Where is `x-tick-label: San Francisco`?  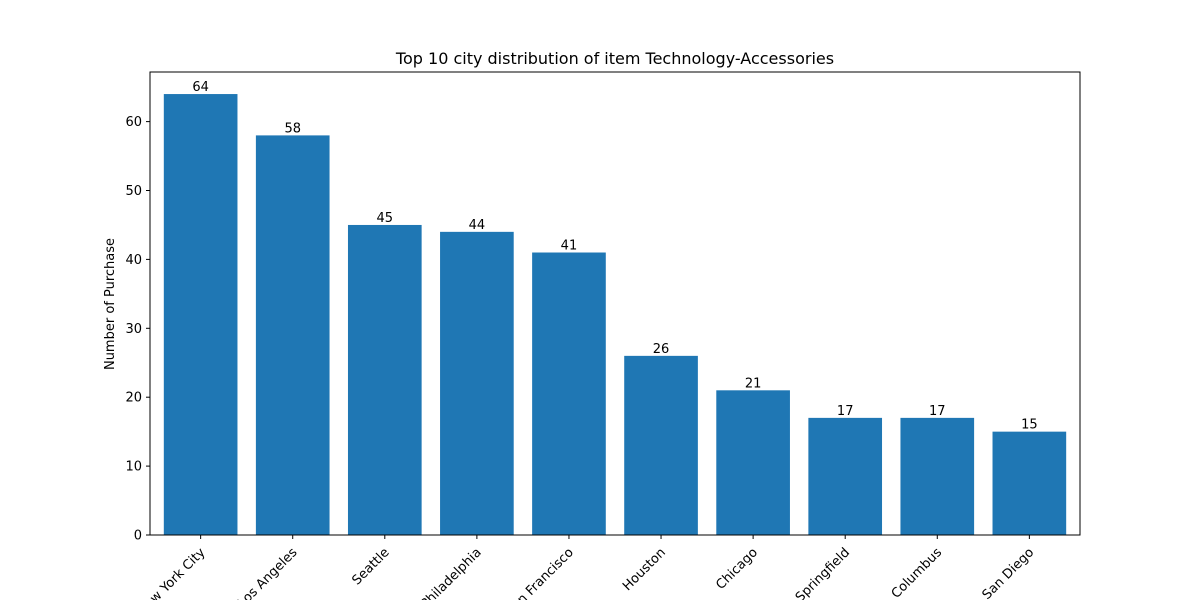 x-tick-label: San Francisco is located at coordinates (540, 572).